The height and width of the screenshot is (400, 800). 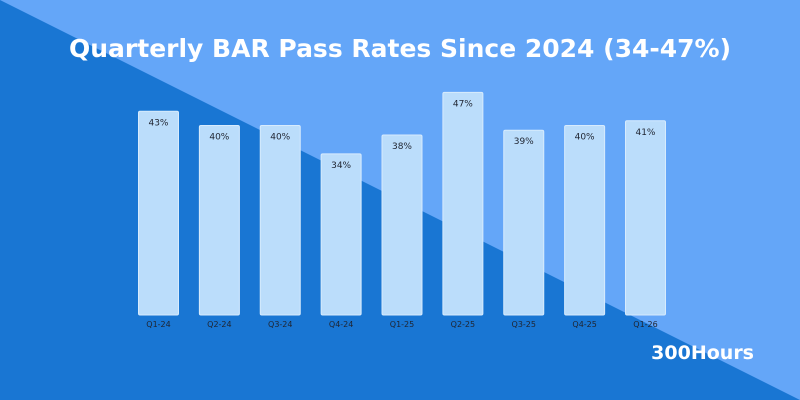 I want to click on x-tick-label-q1-25: Q1-25, so click(x=402, y=324).